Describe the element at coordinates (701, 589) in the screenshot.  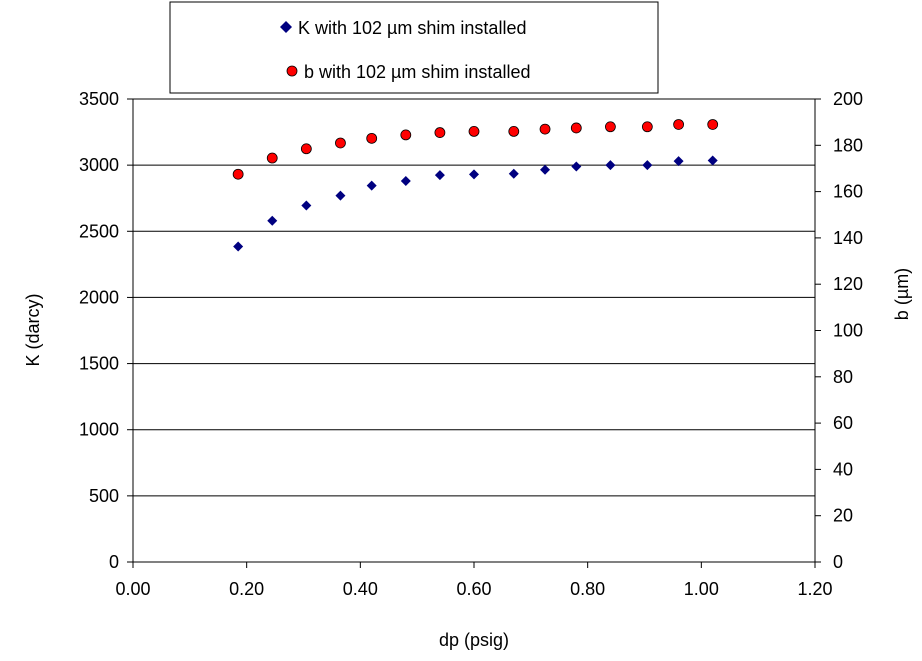
I see `x-tick-label-5: 1.00` at that location.